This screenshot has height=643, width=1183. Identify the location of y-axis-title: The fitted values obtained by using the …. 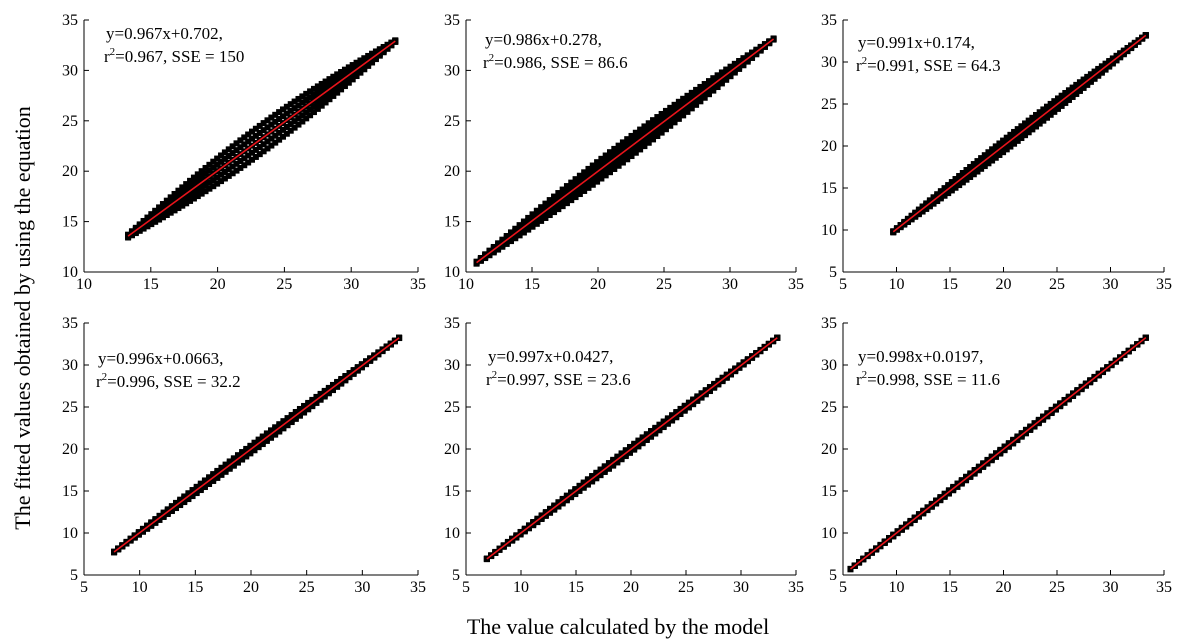
(22, 317).